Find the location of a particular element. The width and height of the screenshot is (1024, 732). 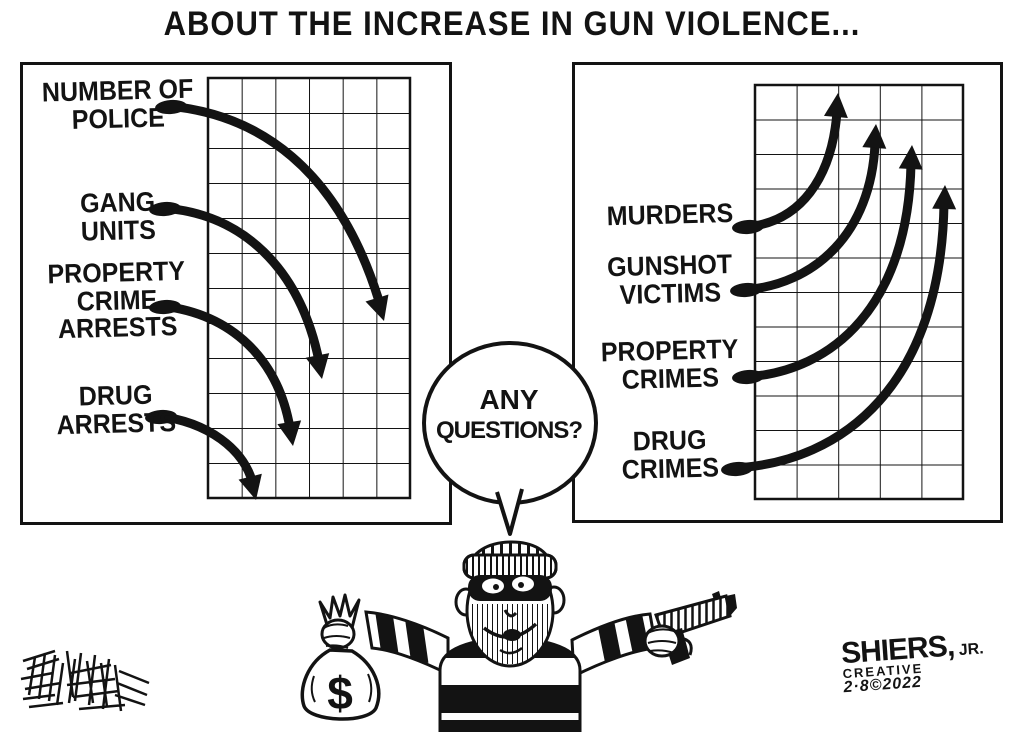

bubble-text-line2: QUESTIONS? is located at coordinates (509, 430).